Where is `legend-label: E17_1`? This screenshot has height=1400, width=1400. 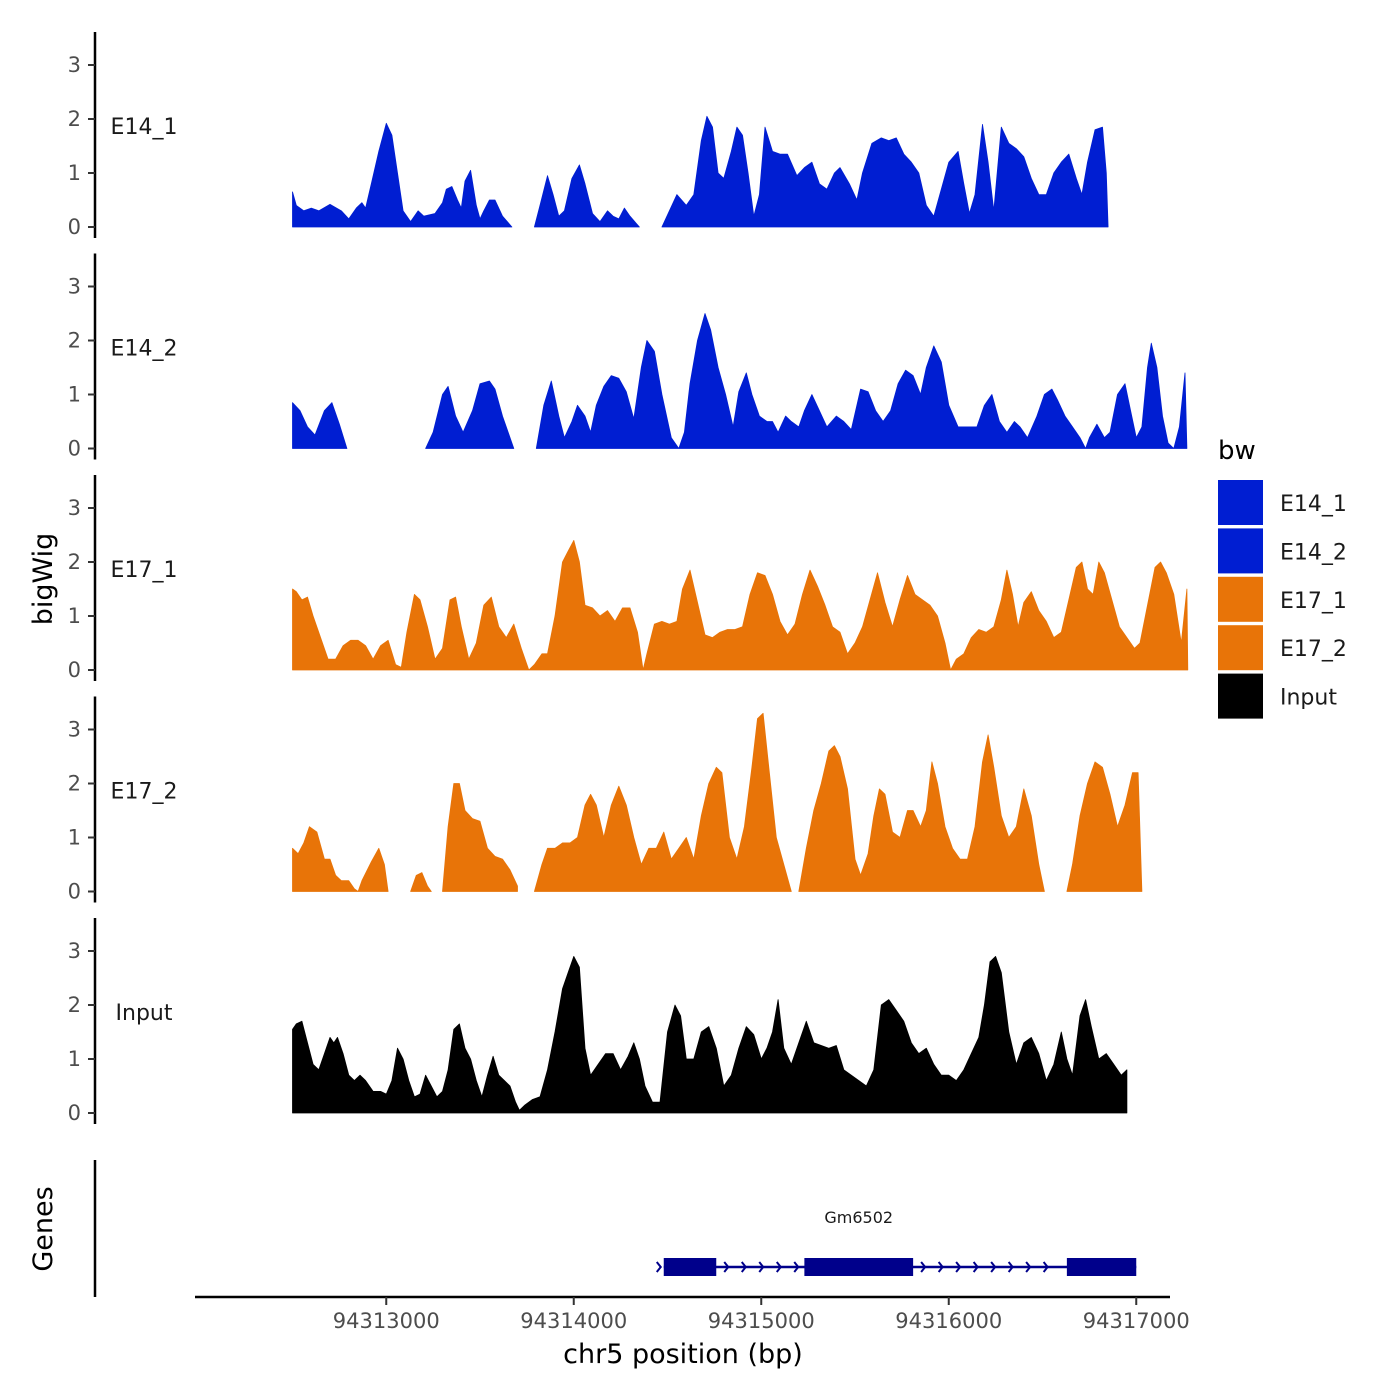
legend-label: E17_1 is located at coordinates (1313, 601).